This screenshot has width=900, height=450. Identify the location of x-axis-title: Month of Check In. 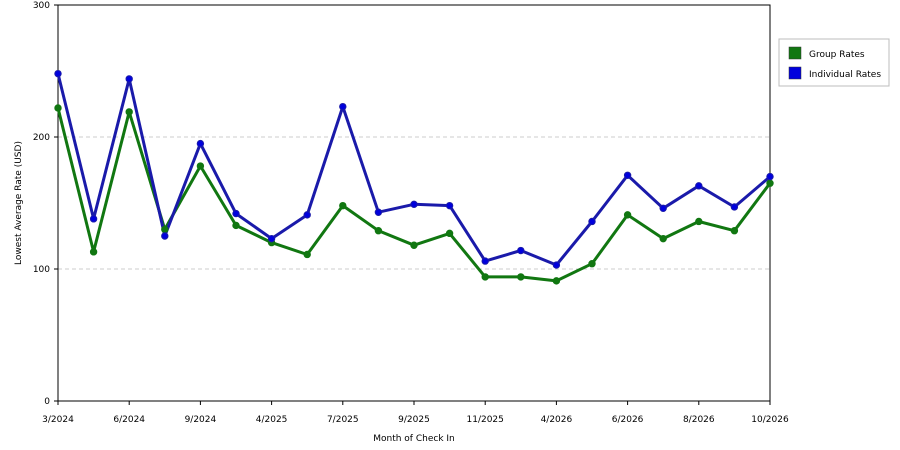
(414, 439).